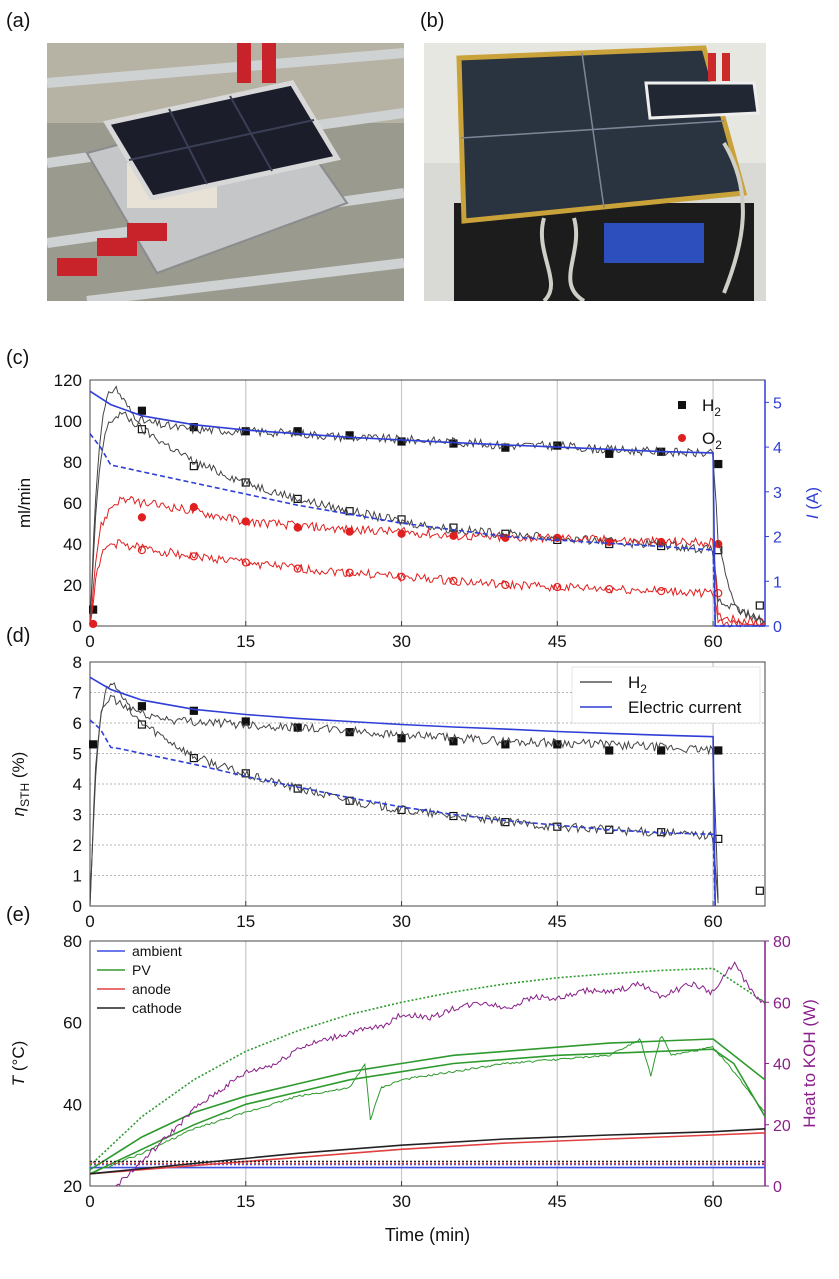 The height and width of the screenshot is (1279, 839). I want to click on series-7-line, so click(427, 583).